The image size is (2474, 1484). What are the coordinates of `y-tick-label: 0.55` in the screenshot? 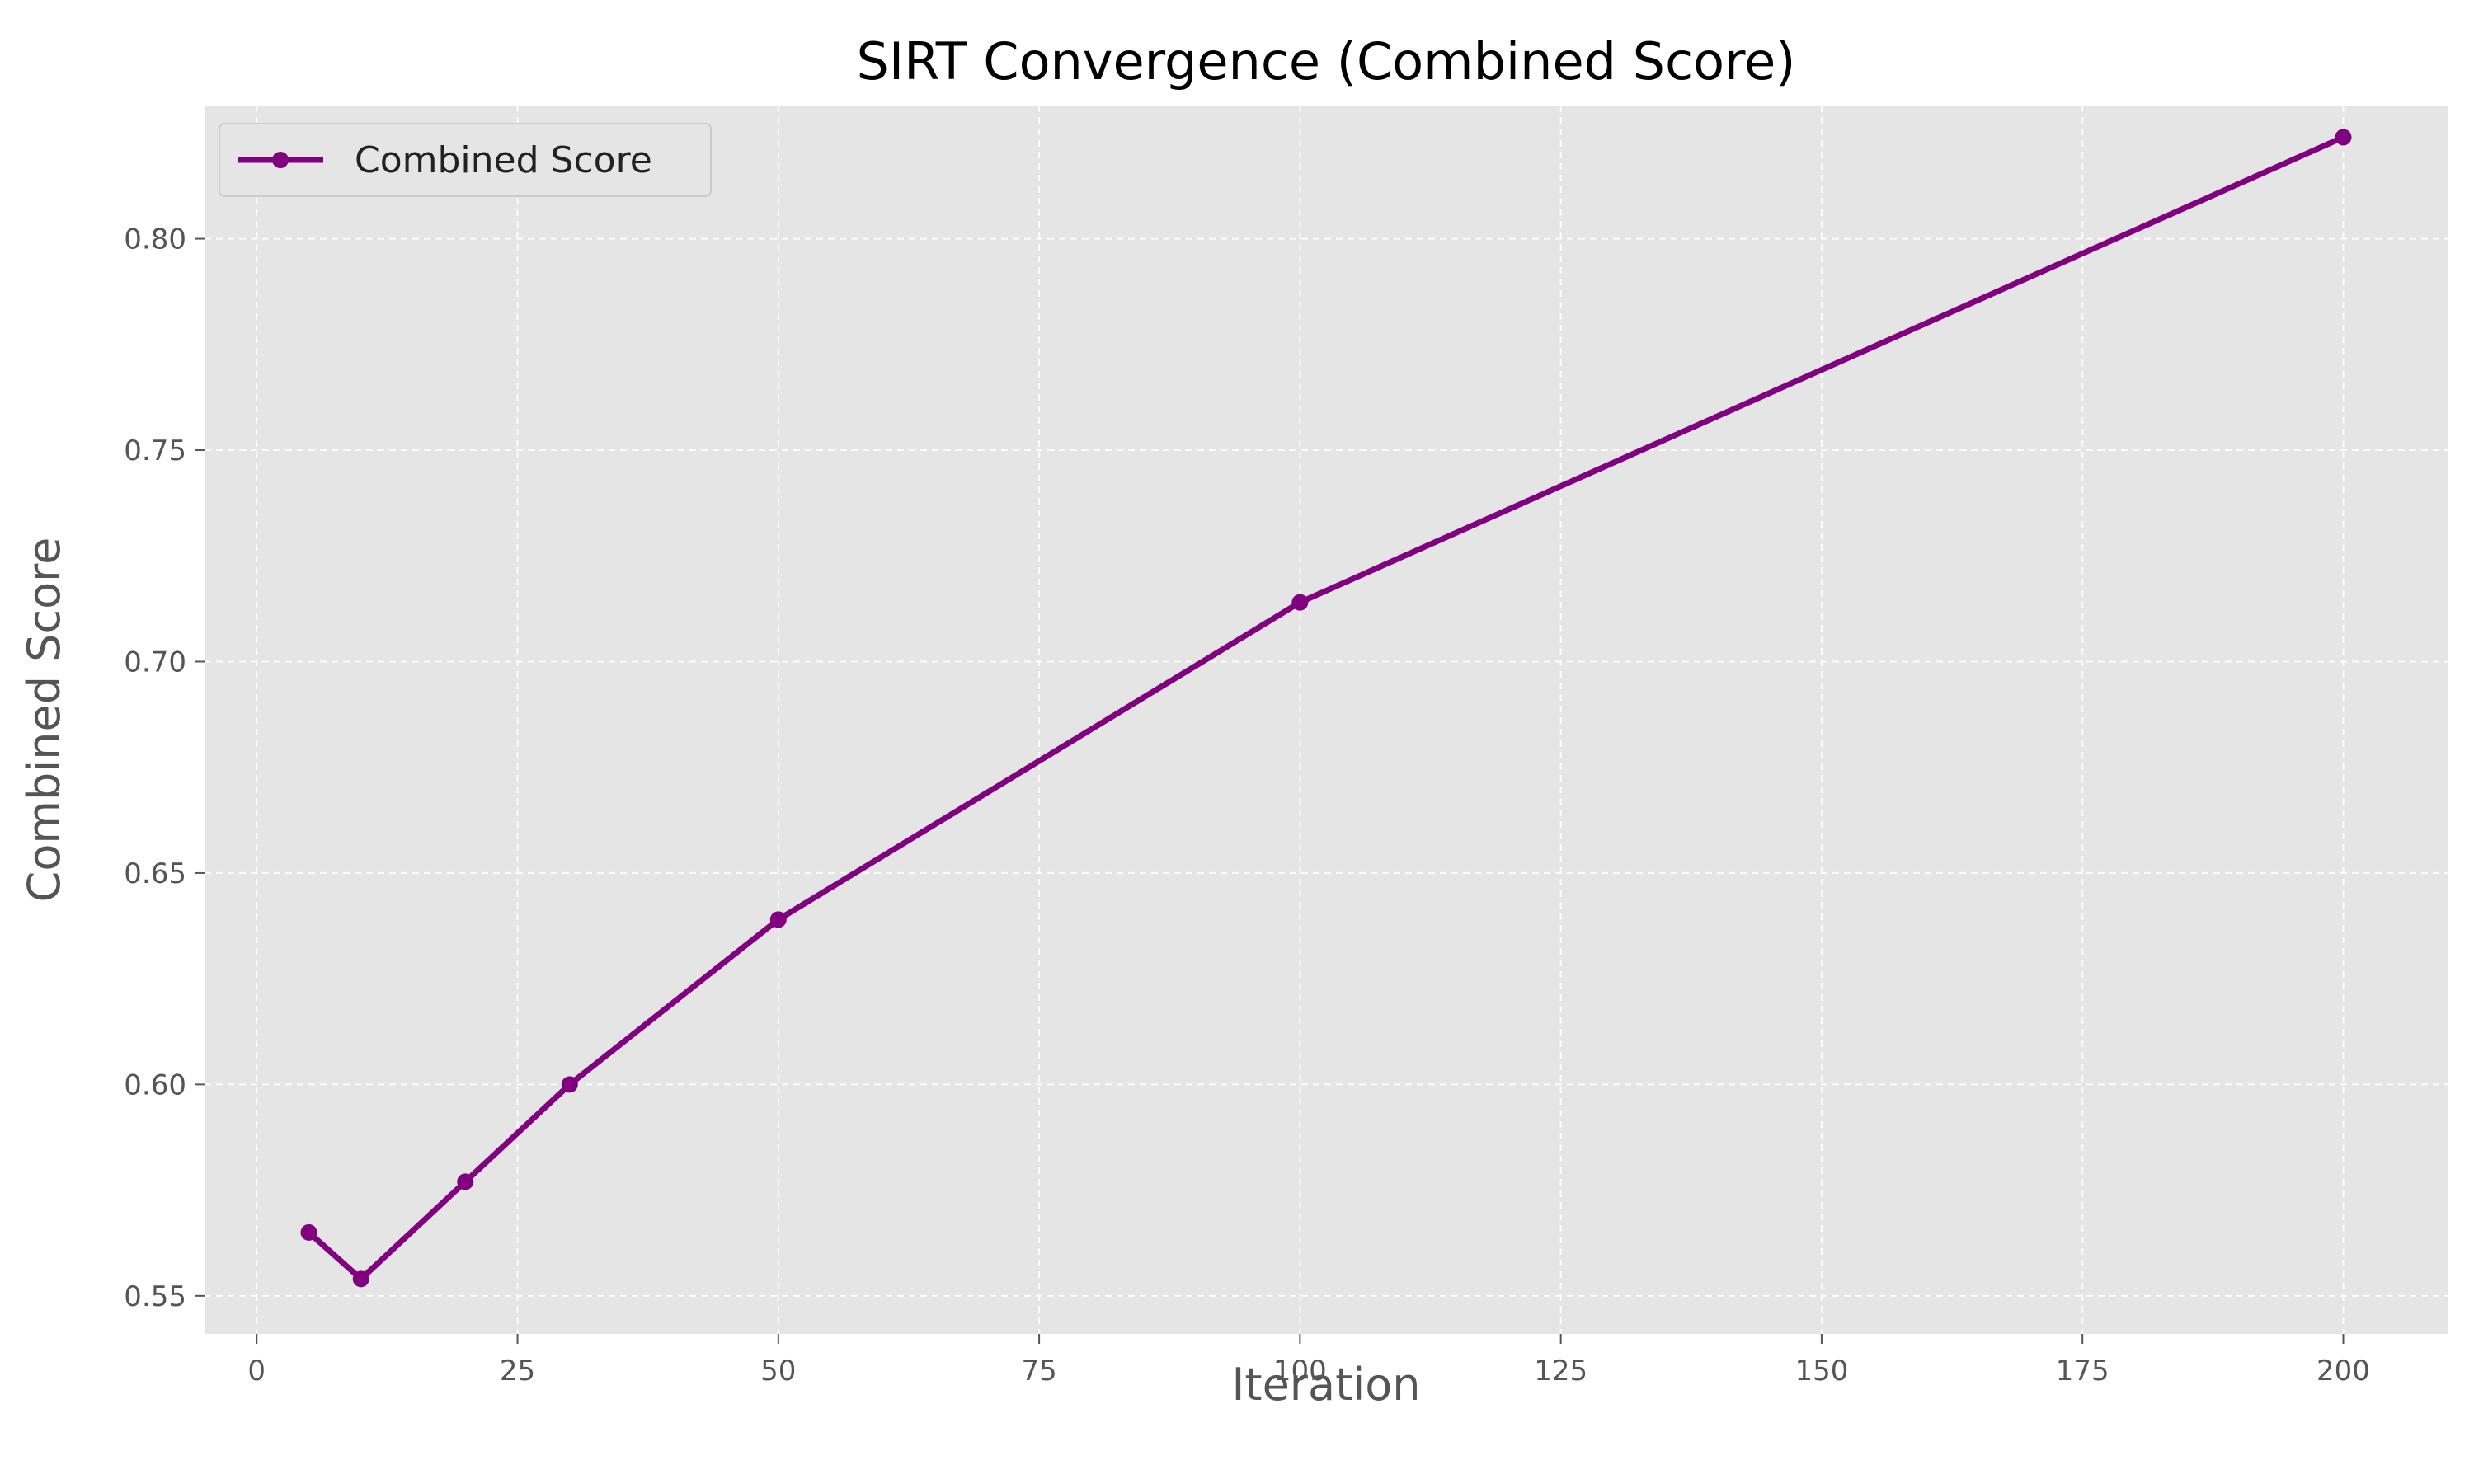 It's located at (155, 1296).